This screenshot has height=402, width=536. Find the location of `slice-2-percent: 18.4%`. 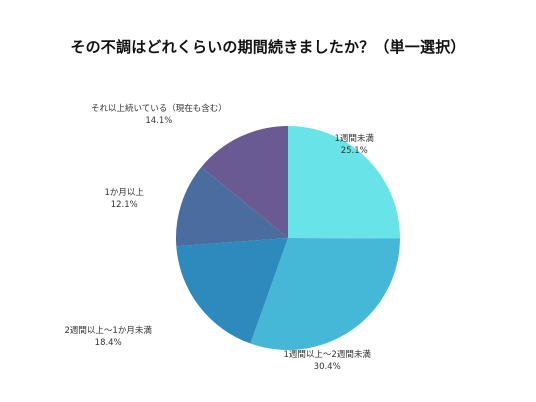

slice-2-percent: 18.4% is located at coordinates (108, 343).